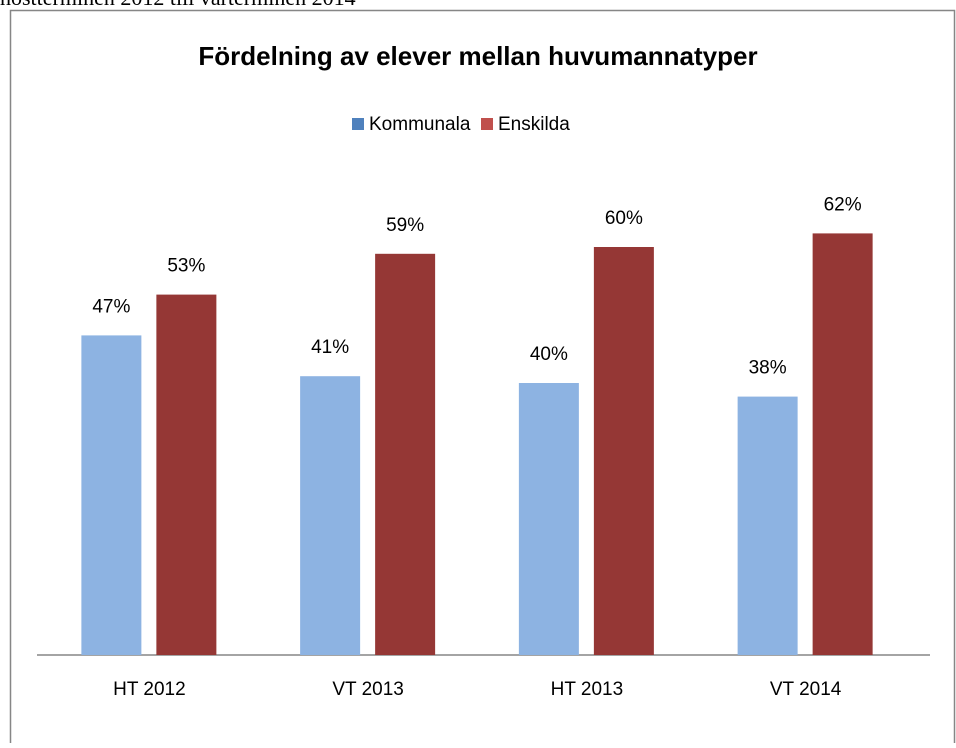 Image resolution: width=956 pixels, height=748 pixels. I want to click on legend-label: Kommunala, so click(420, 124).